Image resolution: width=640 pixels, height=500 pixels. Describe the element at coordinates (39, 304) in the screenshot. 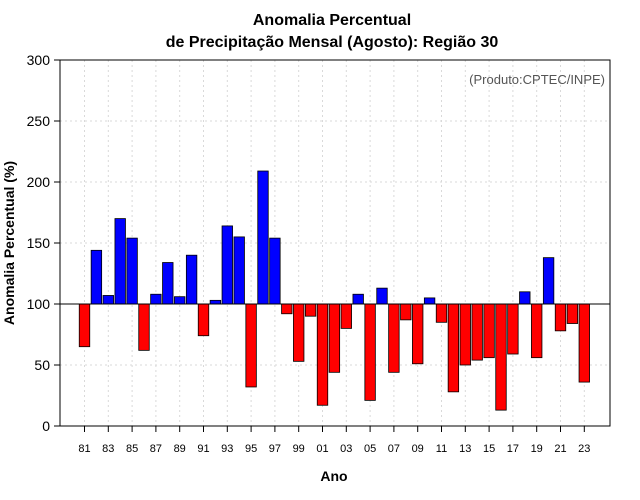

I see `y-tick-label: 100` at that location.